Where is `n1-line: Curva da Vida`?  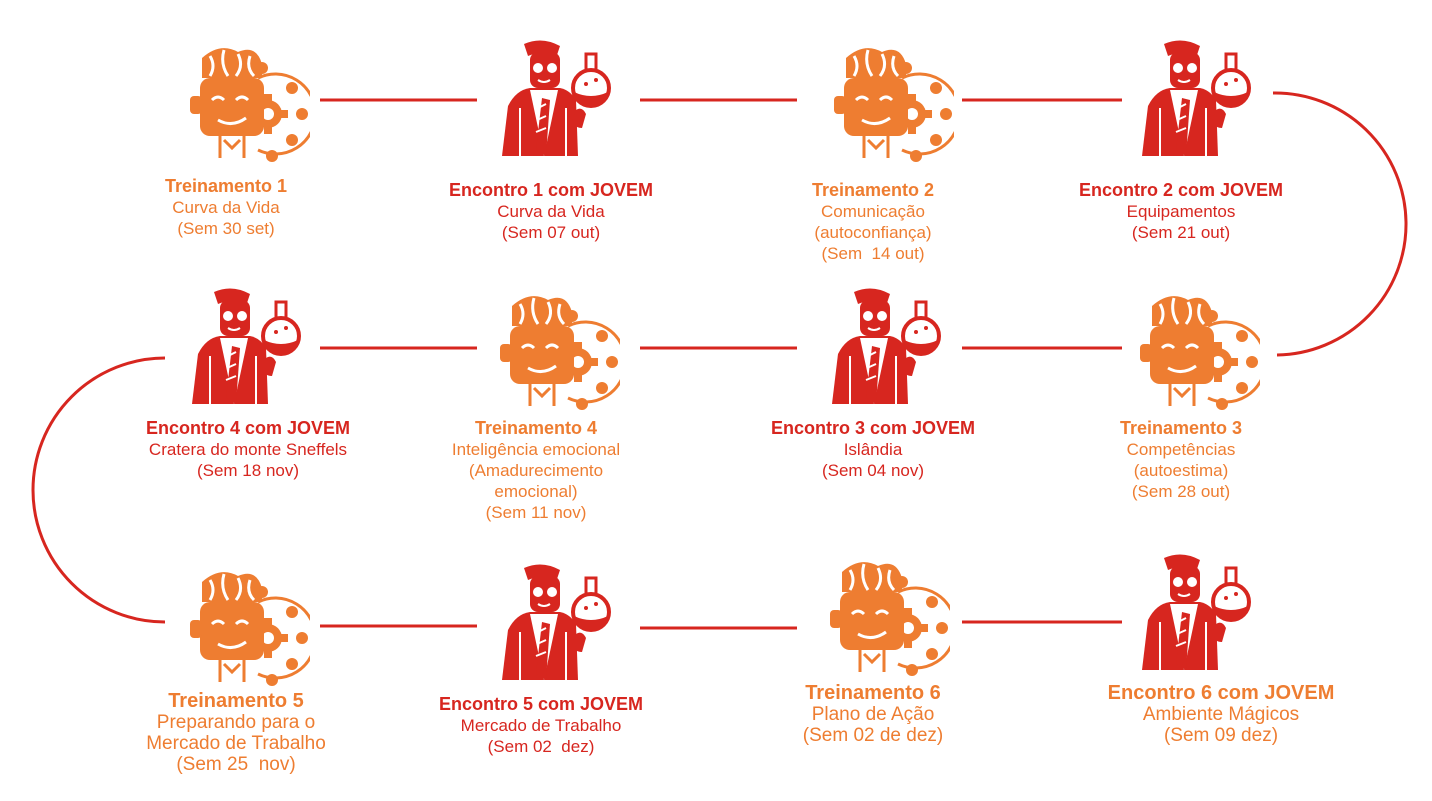 n1-line: Curva da Vida is located at coordinates (226, 207).